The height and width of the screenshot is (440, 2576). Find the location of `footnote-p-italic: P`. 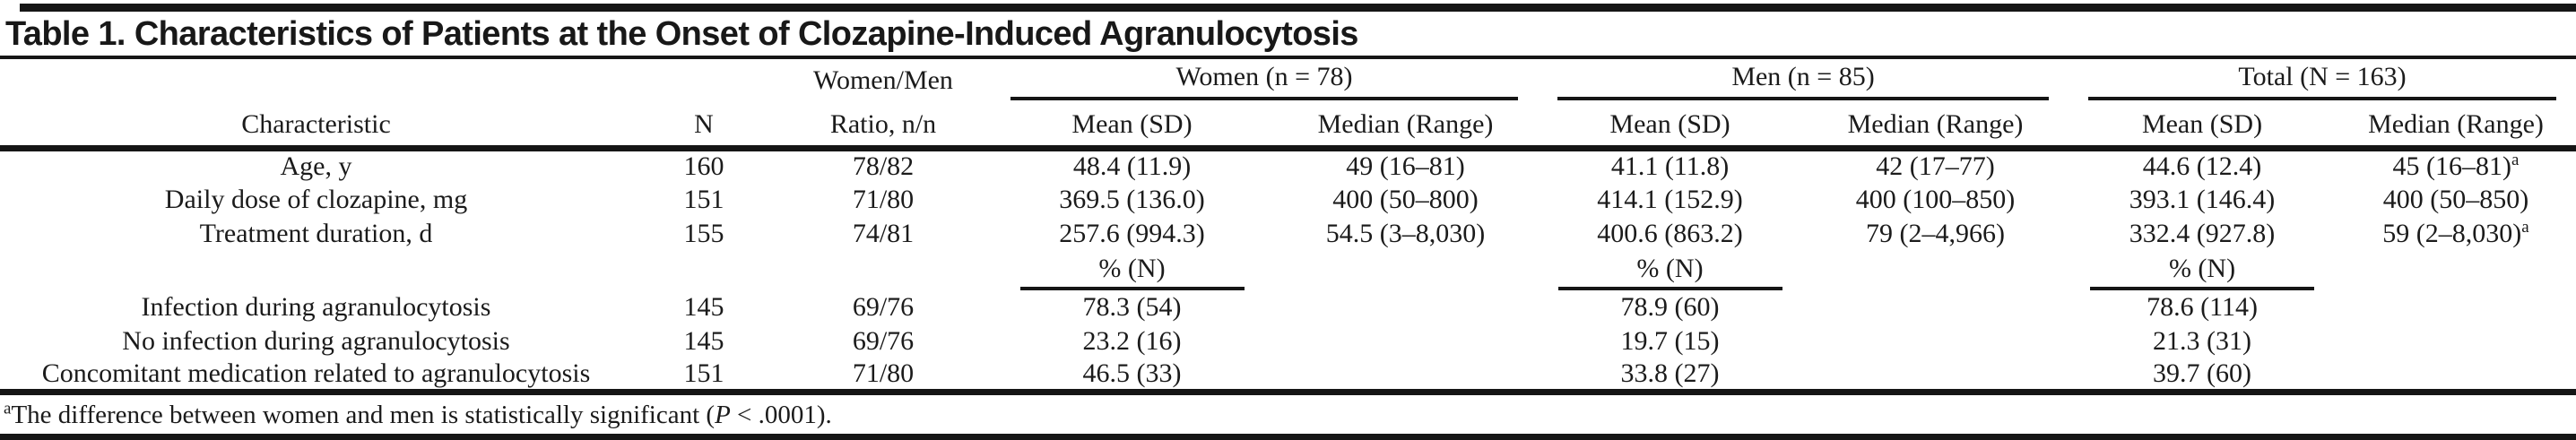

footnote-p-italic: P is located at coordinates (723, 415).